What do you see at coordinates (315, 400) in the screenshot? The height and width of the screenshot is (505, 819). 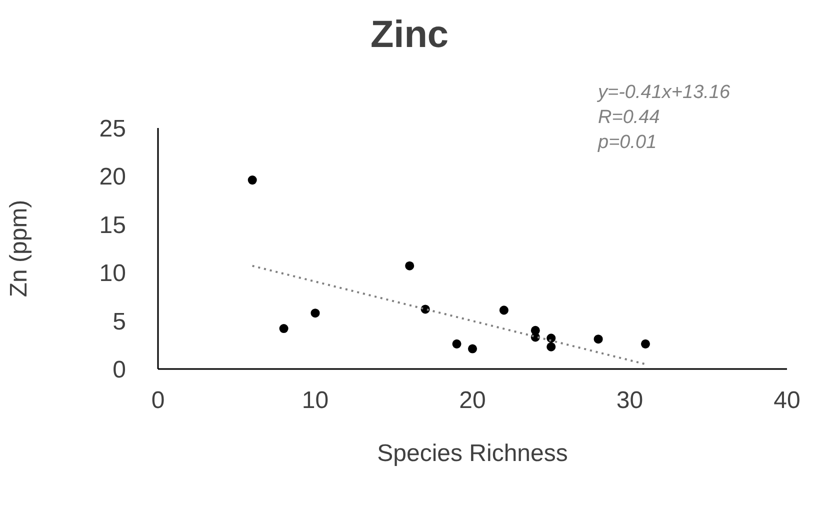 I see `x-tick-label: 10` at bounding box center [315, 400].